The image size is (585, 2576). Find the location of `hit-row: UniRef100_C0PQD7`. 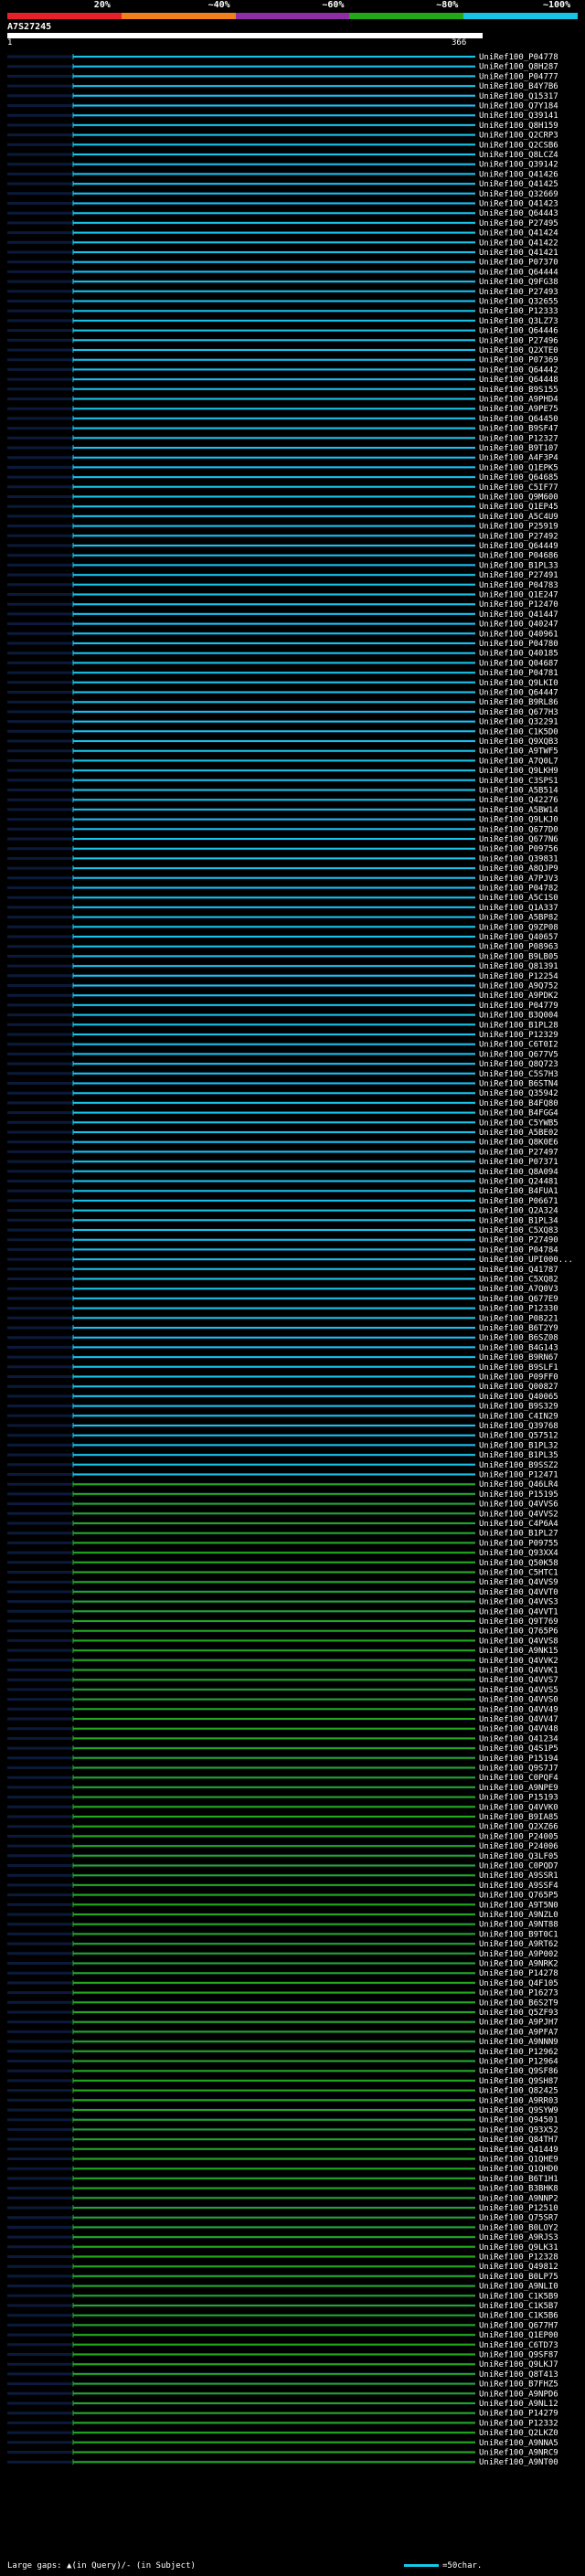

hit-row: UniRef100_C0PQD7 is located at coordinates (283, 1866).